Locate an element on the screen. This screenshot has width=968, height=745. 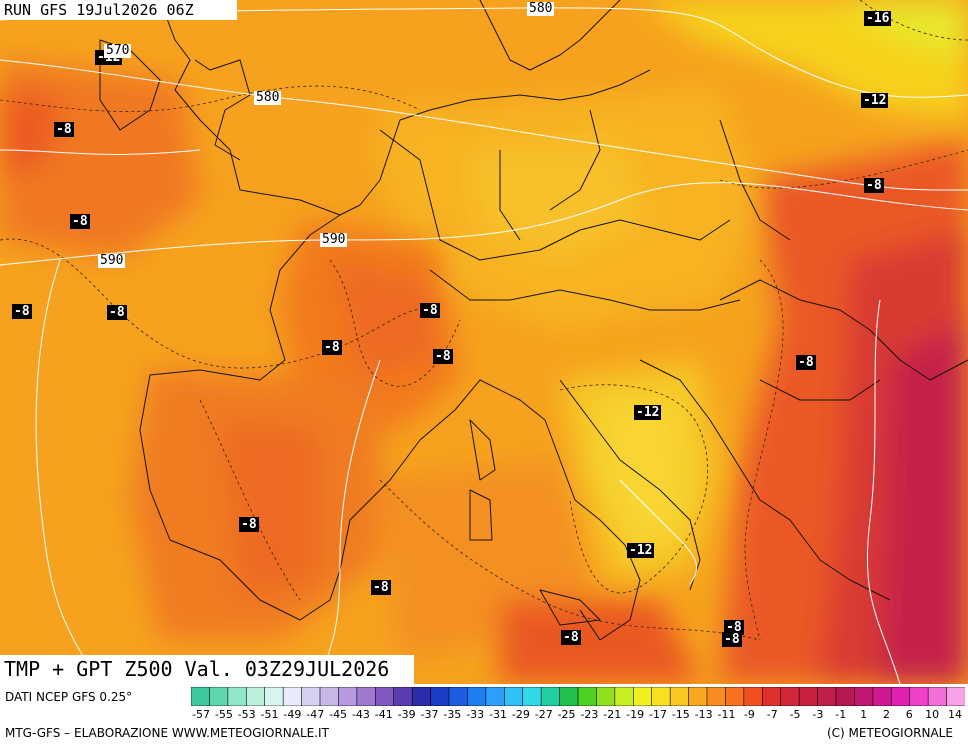
color-scale-bar is located at coordinates (578, 696).